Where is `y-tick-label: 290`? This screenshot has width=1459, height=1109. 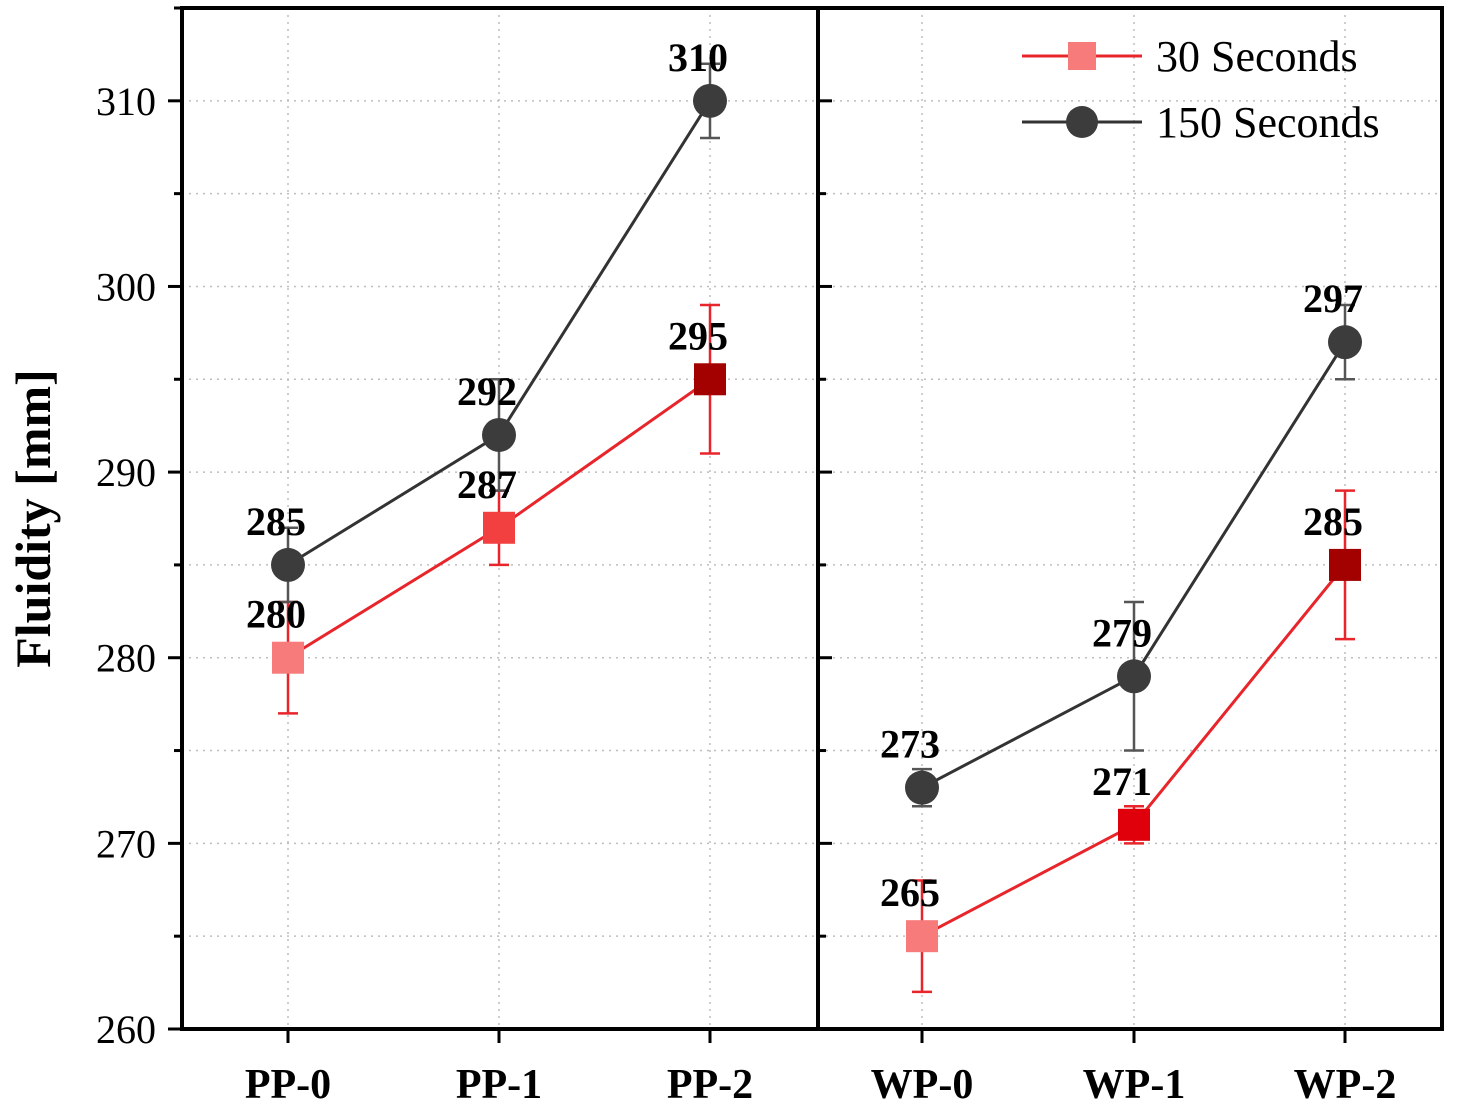 y-tick-label: 290 is located at coordinates (126, 472).